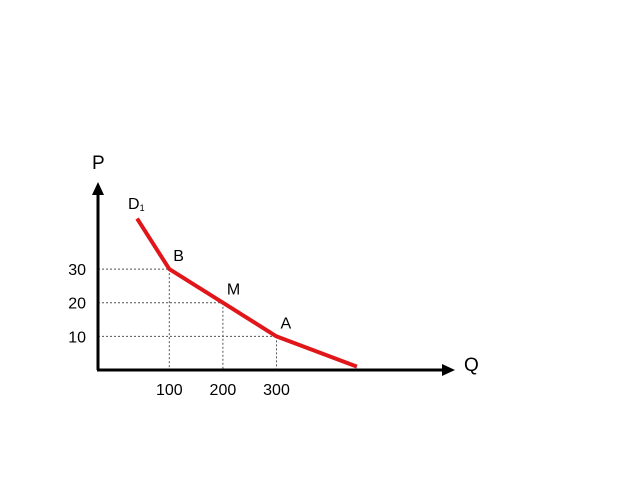 This screenshot has height=479, width=638. What do you see at coordinates (98, 163) in the screenshot?
I see `y-axis-label: P` at bounding box center [98, 163].